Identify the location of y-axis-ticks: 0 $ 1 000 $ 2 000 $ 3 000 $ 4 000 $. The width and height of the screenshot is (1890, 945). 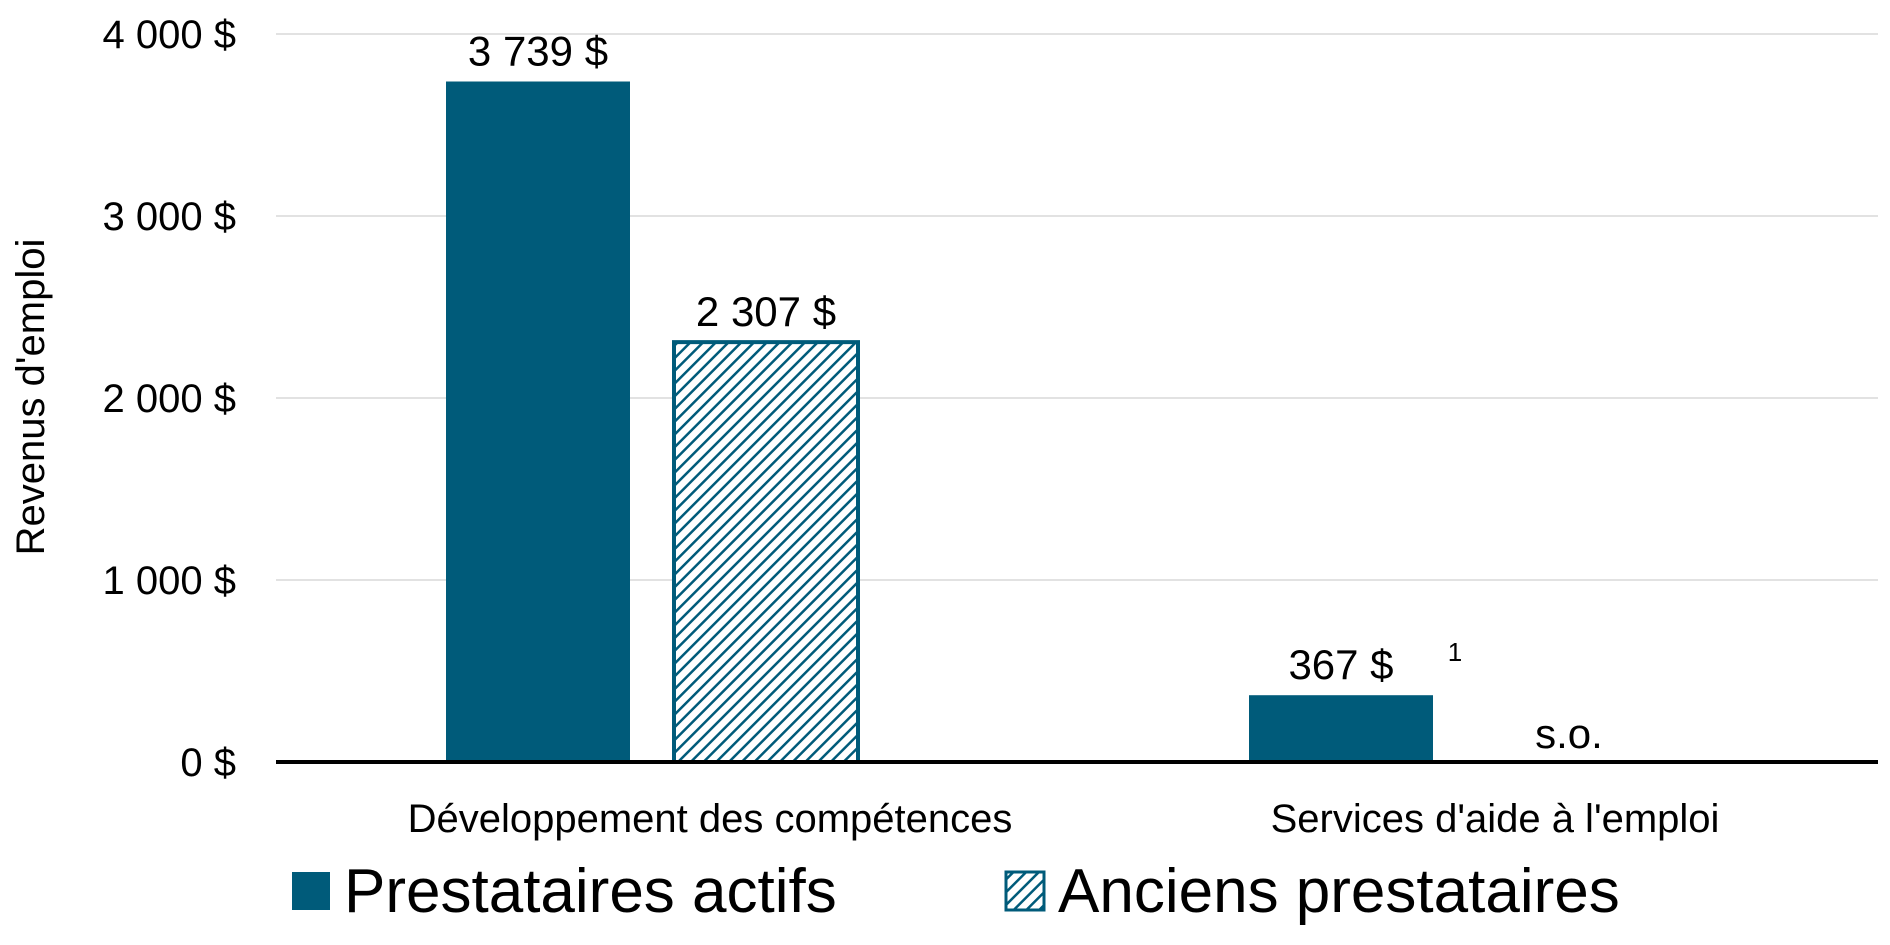
(169, 399).